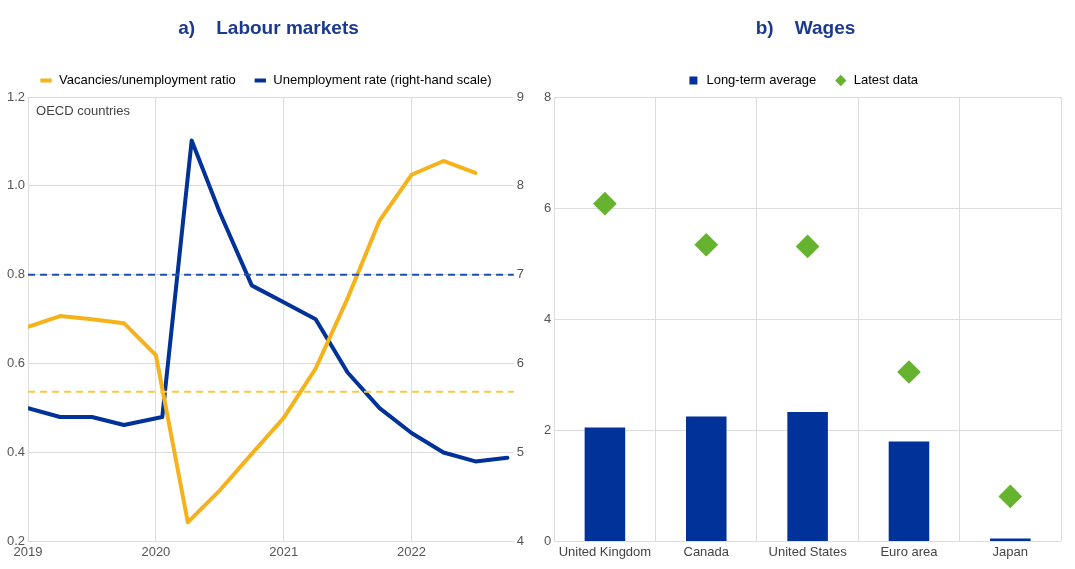 This screenshot has width=1075, height=569. I want to click on x-tick-label: 2022, so click(411, 551).